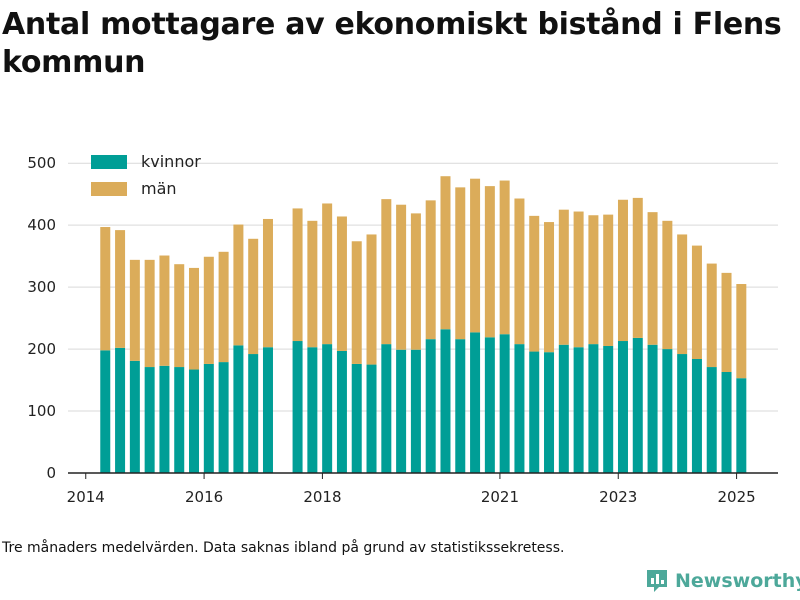 The width and height of the screenshot is (800, 600). I want to click on brand: Newsworthy, so click(722, 581).